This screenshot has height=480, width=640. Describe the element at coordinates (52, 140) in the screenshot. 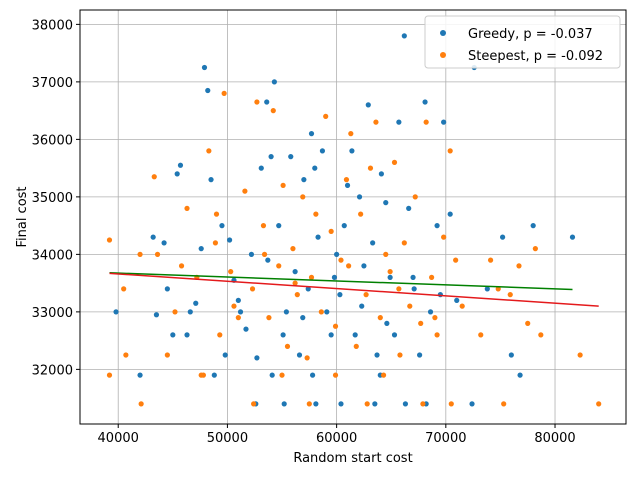

I see `y-tick-label: 36000` at that location.